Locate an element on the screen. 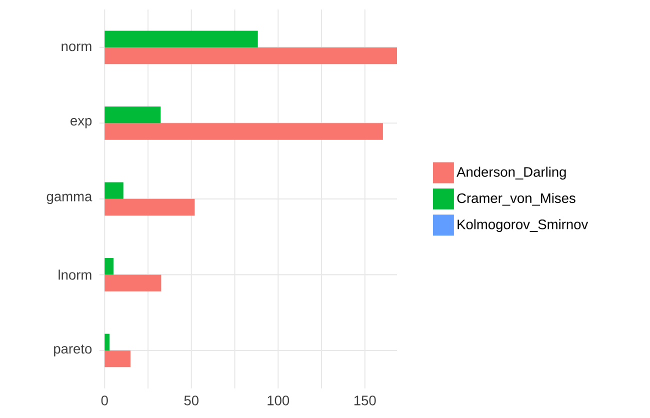 The width and height of the screenshot is (650, 418). x-tick-label: 150 is located at coordinates (365, 401).